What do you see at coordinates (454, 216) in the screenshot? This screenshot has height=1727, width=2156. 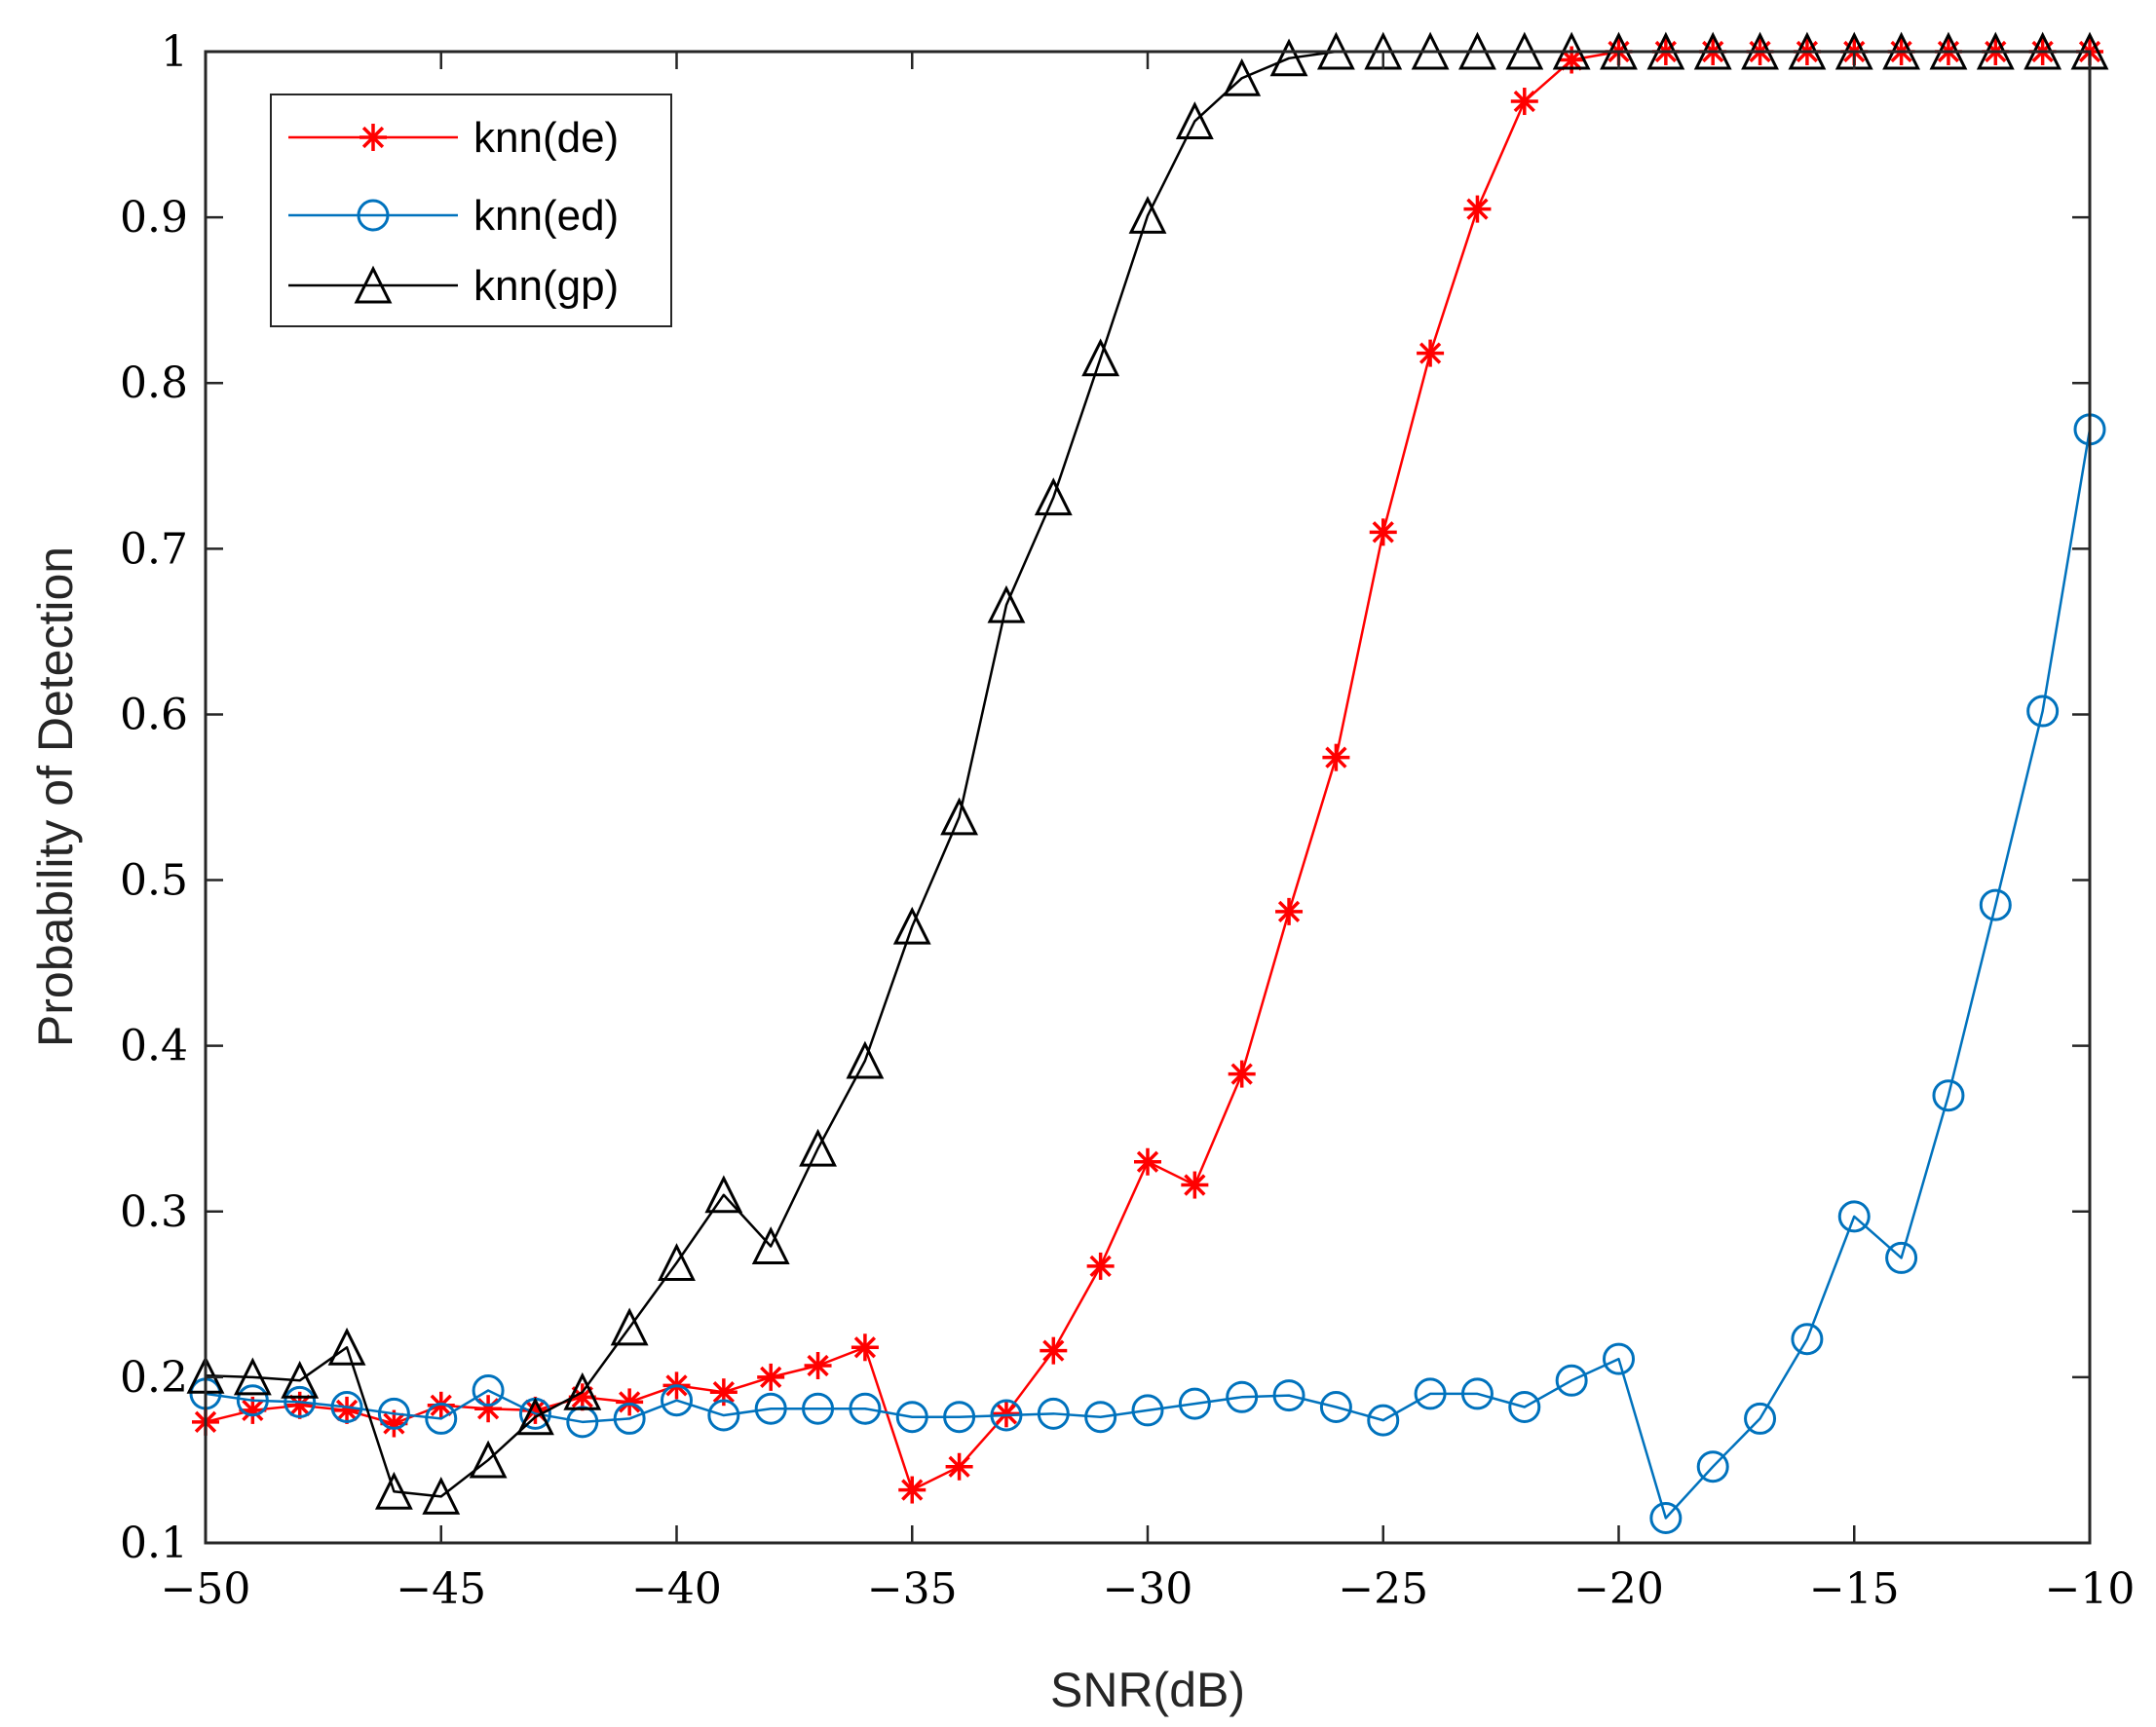 I see `legend-entry-knn-ed: knn(ed)` at bounding box center [454, 216].